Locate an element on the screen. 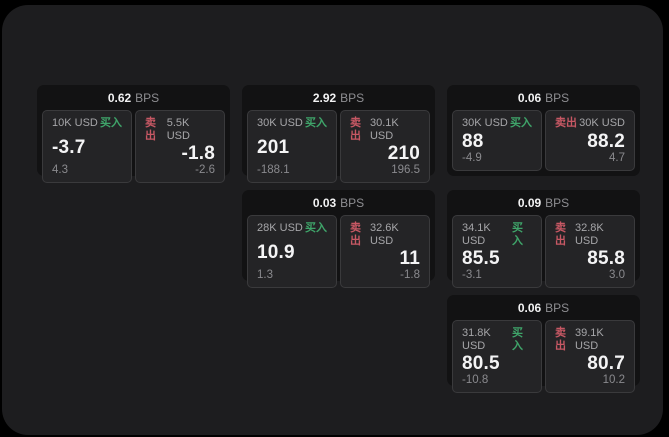  sell-delta: 10.2 is located at coordinates (613, 380).